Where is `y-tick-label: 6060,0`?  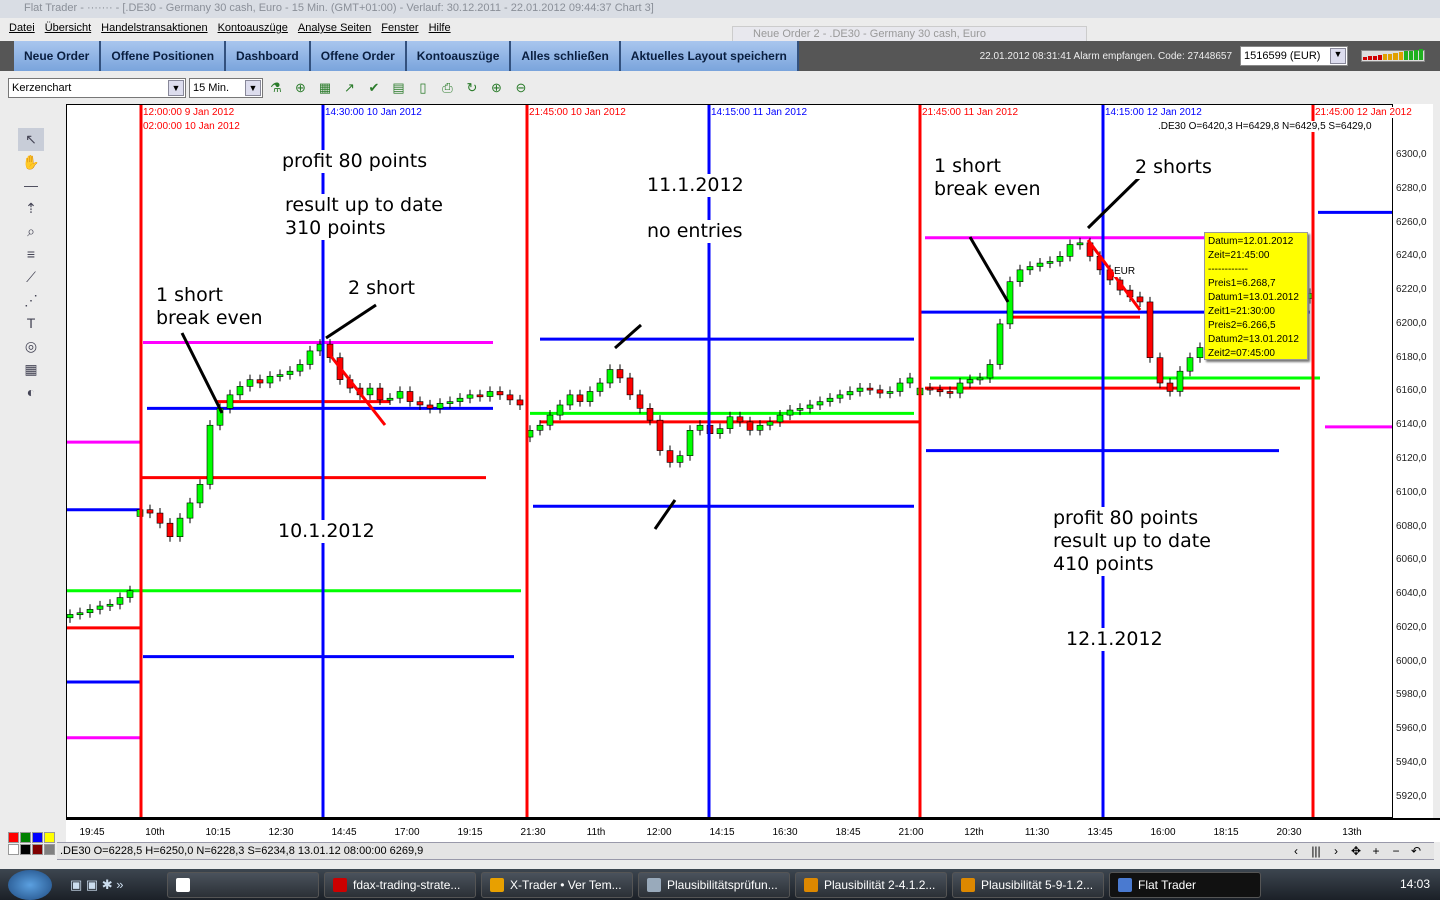
y-tick-label: 6060,0 is located at coordinates (1411, 560).